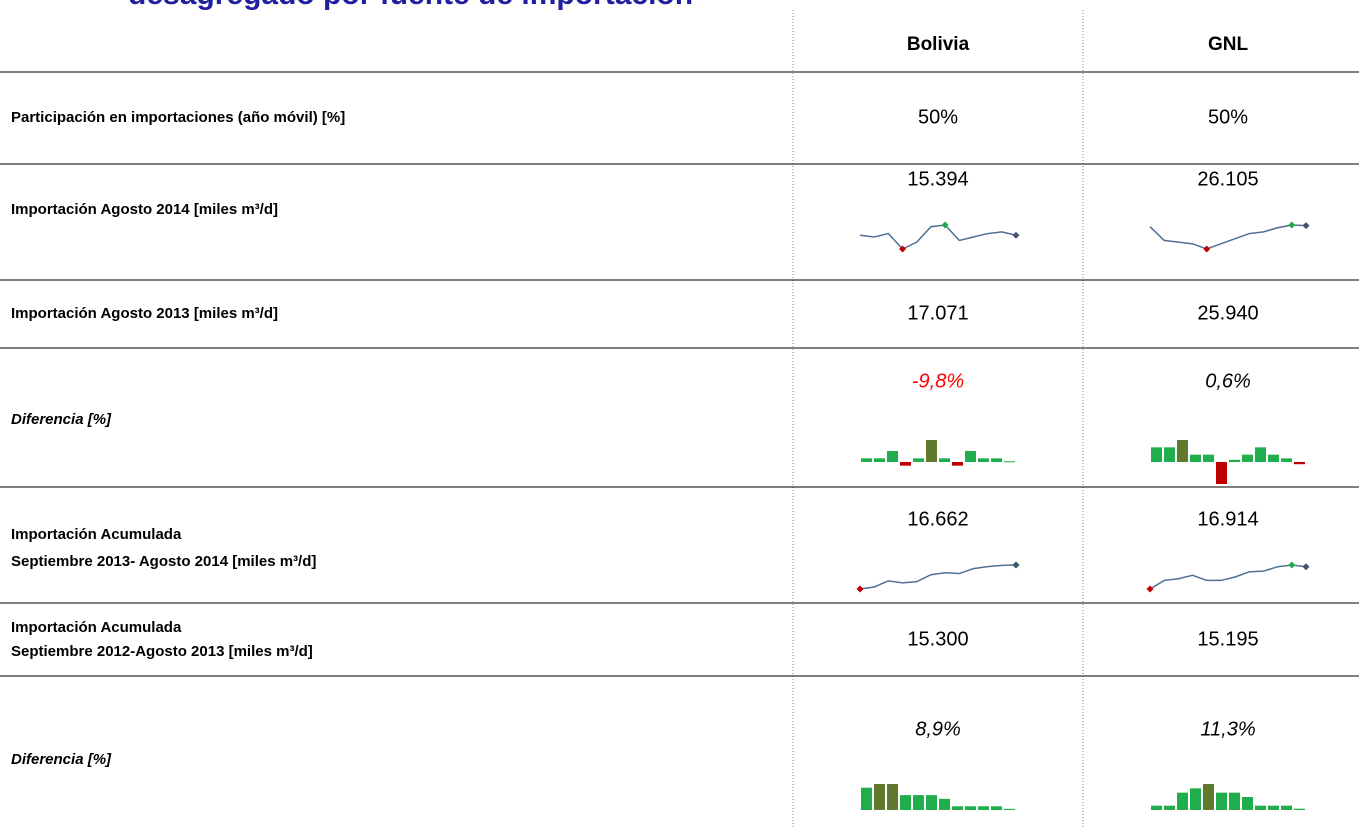  Describe the element at coordinates (937, 519) in the screenshot. I see `cell-value: 16.662` at that location.